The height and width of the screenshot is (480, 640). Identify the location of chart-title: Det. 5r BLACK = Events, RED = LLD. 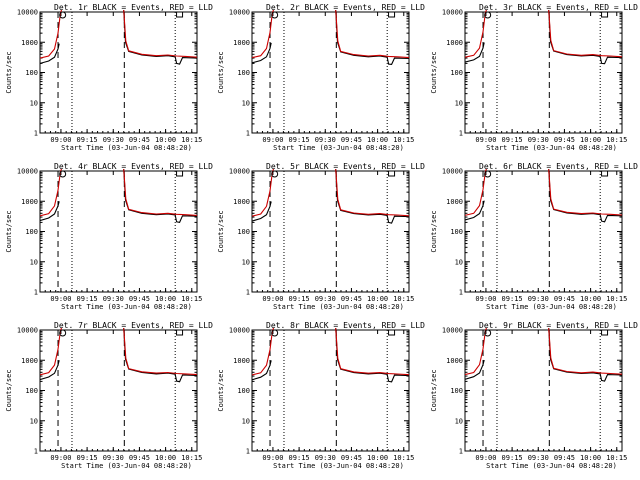
(345, 166).